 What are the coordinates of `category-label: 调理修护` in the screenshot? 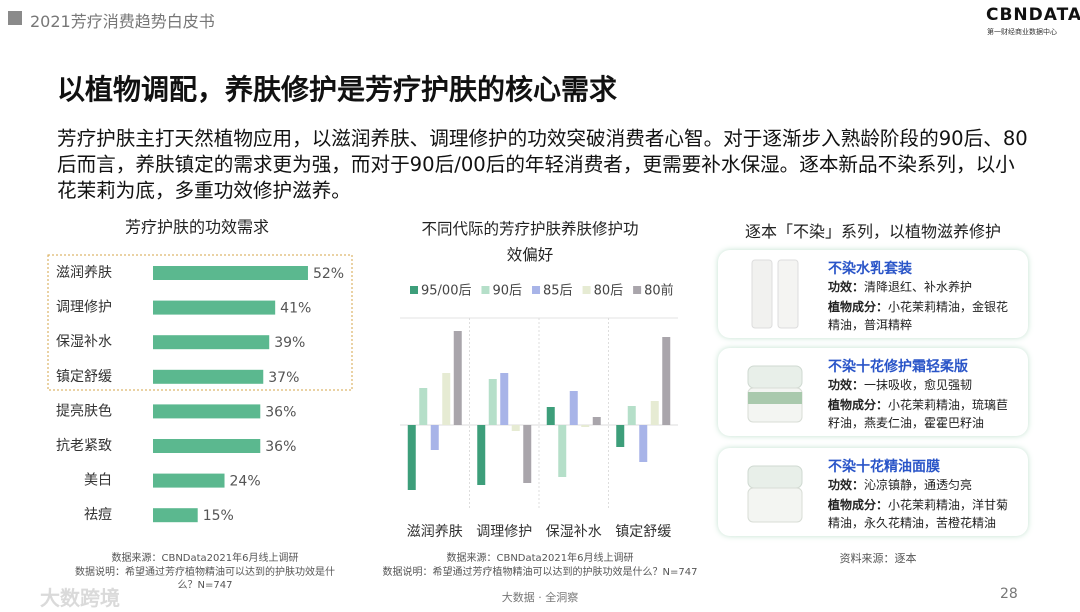 It's located at (84, 308).